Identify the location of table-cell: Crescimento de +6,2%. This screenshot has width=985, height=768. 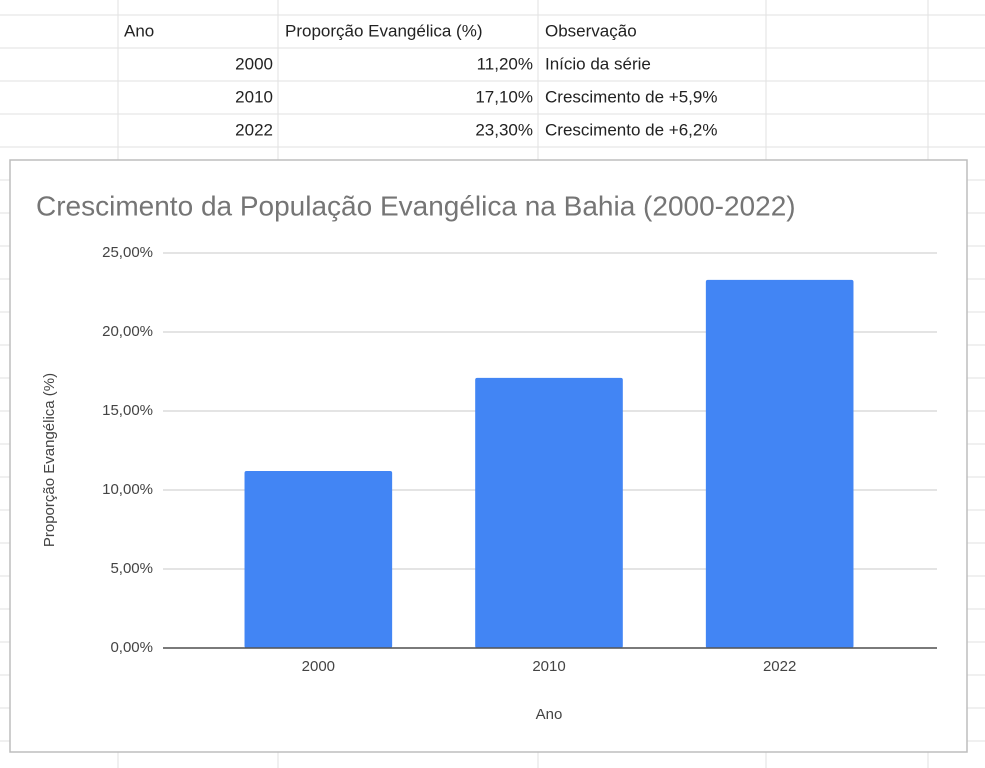
(631, 129).